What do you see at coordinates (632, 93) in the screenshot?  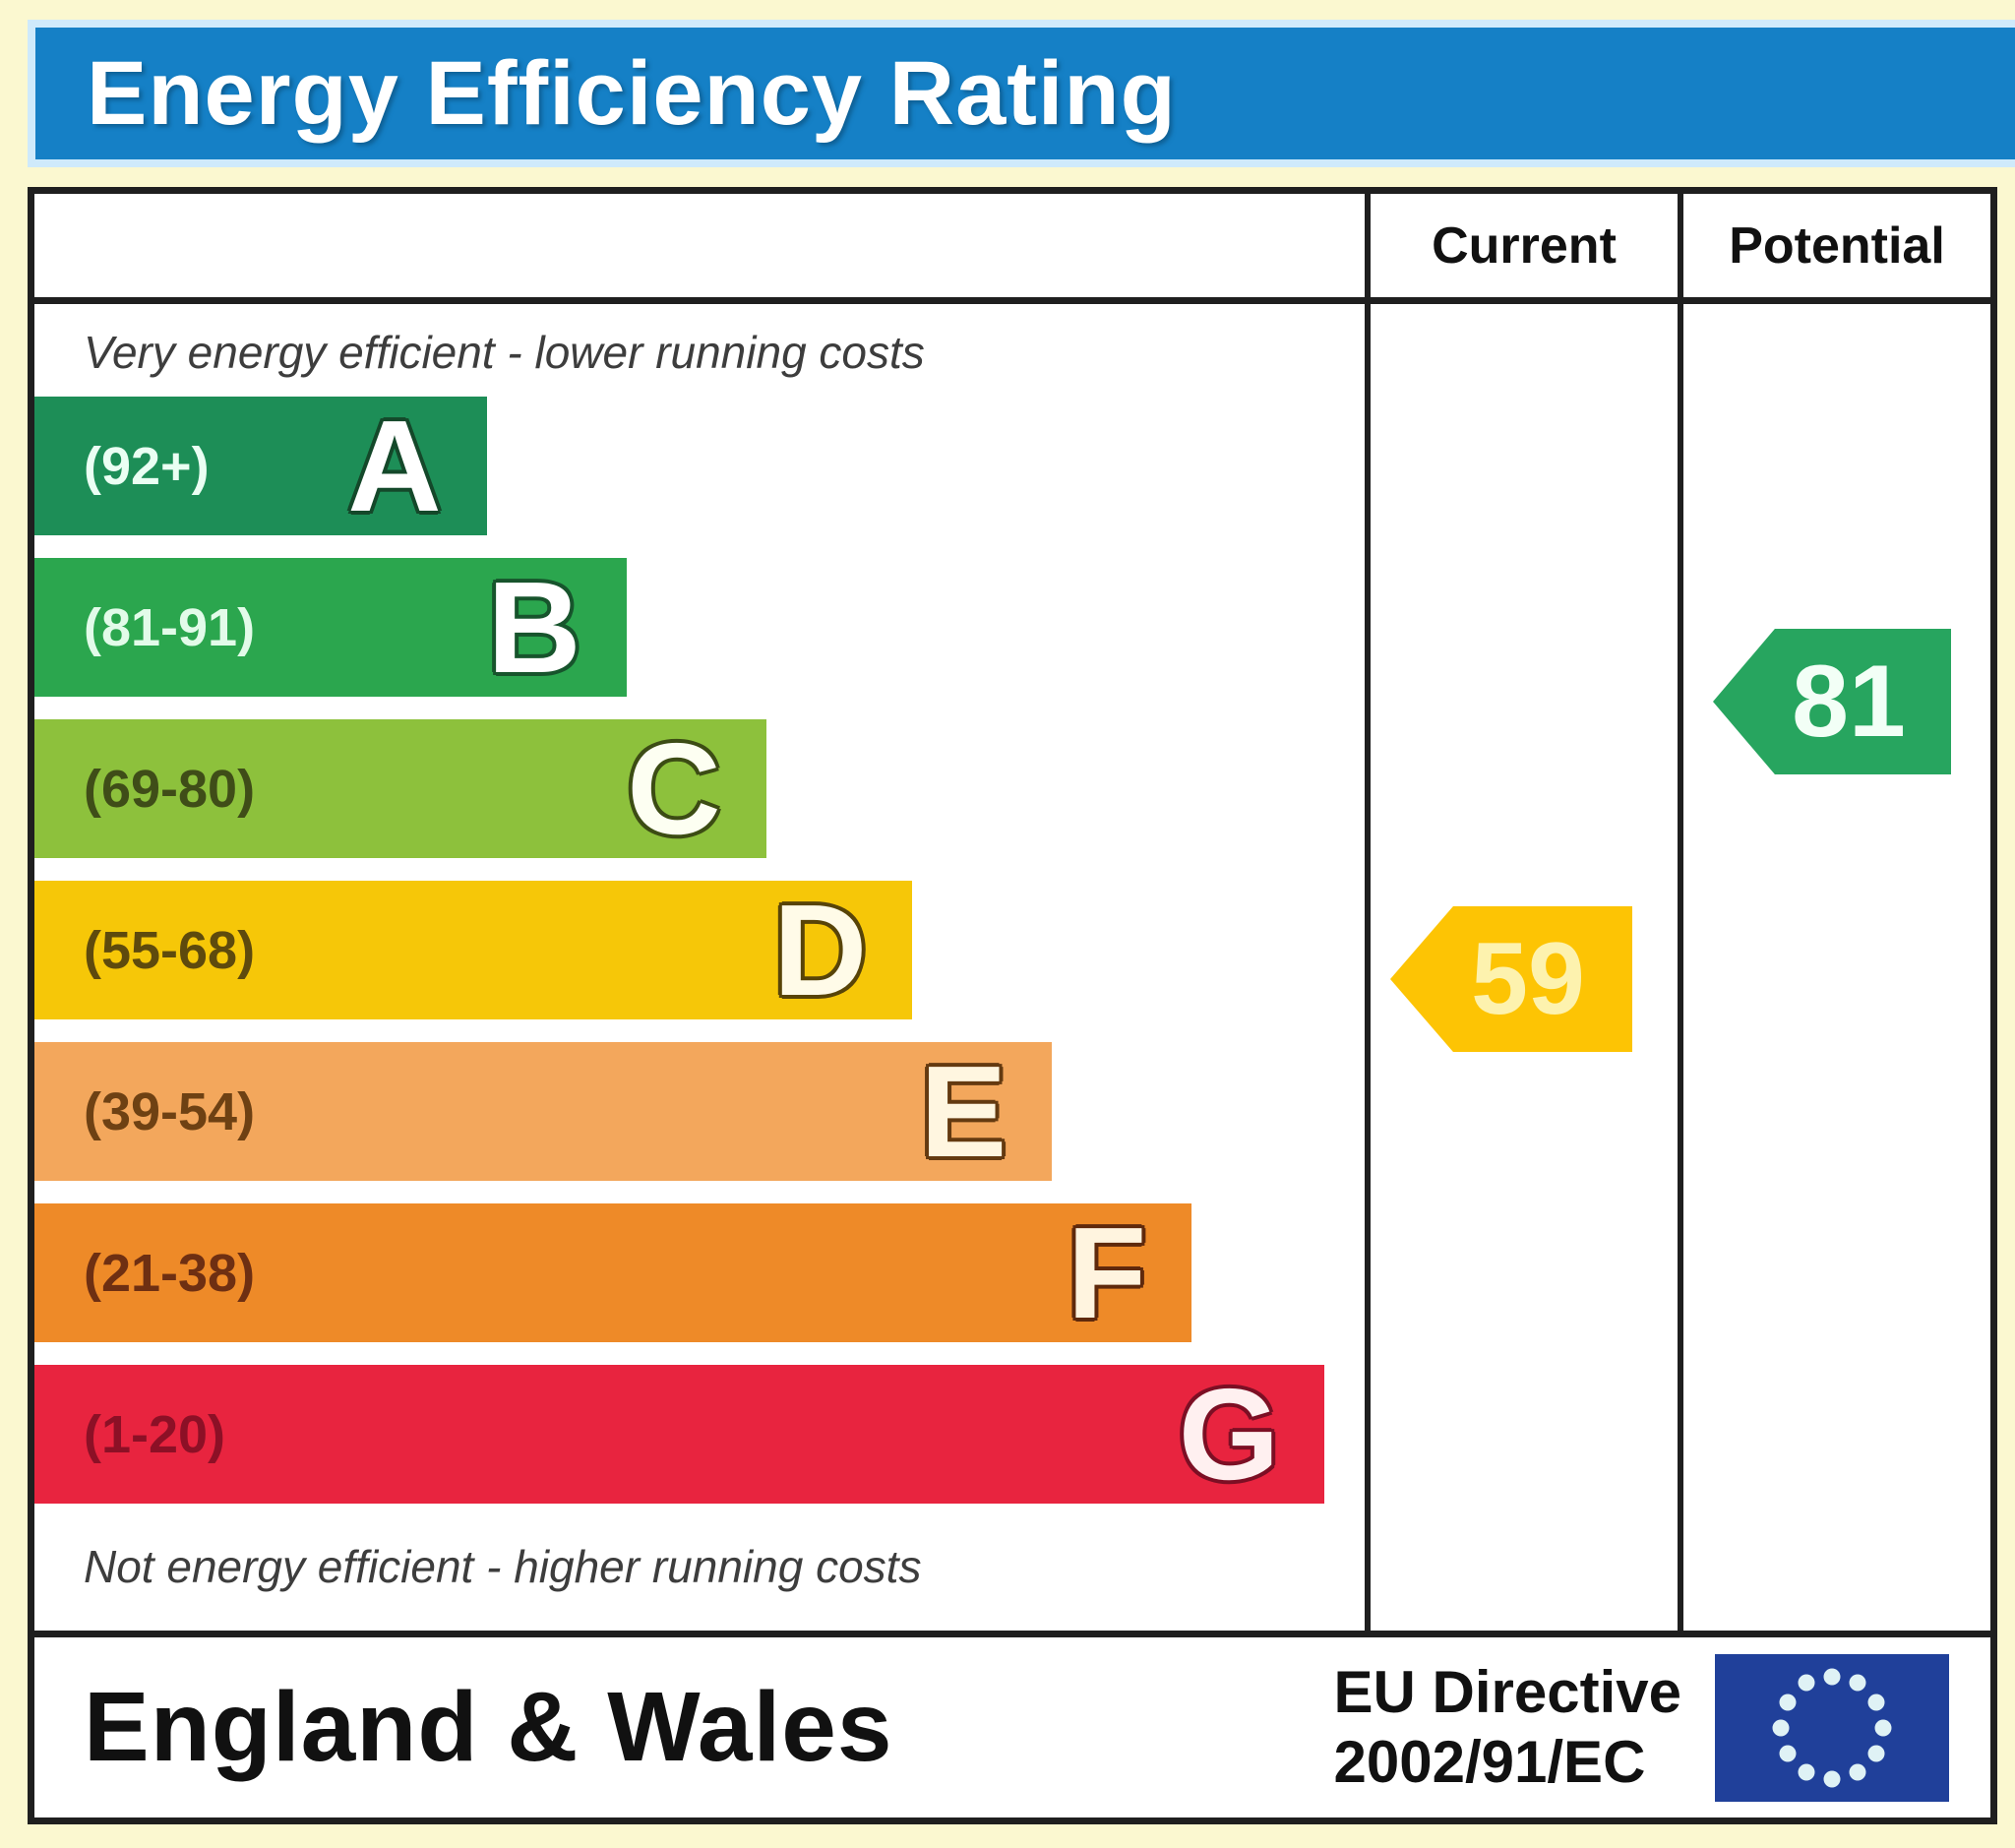 I see `page-title: Energy Efficiency Rating` at bounding box center [632, 93].